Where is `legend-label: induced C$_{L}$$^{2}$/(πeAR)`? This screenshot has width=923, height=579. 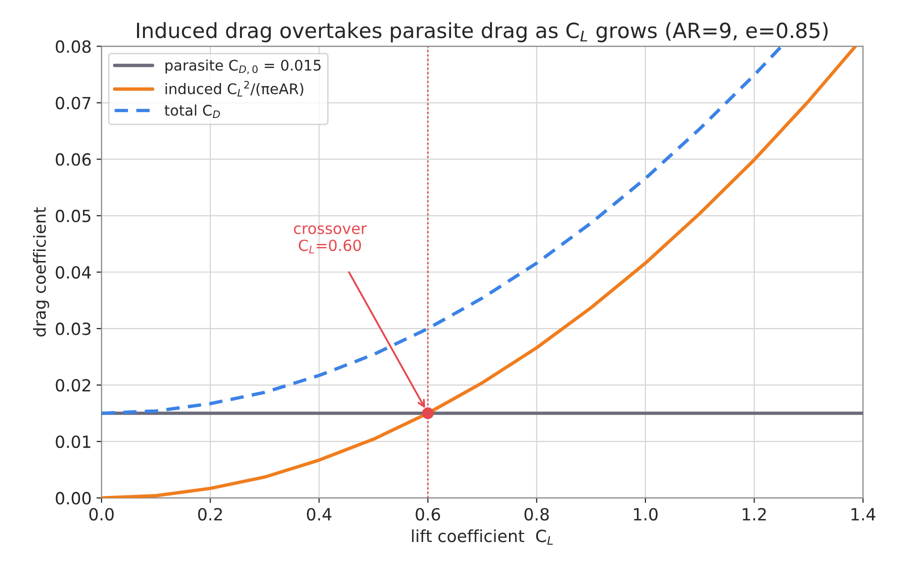
legend-label: induced C$_{L}$$^{2}$/(πeAR) is located at coordinates (235, 88).